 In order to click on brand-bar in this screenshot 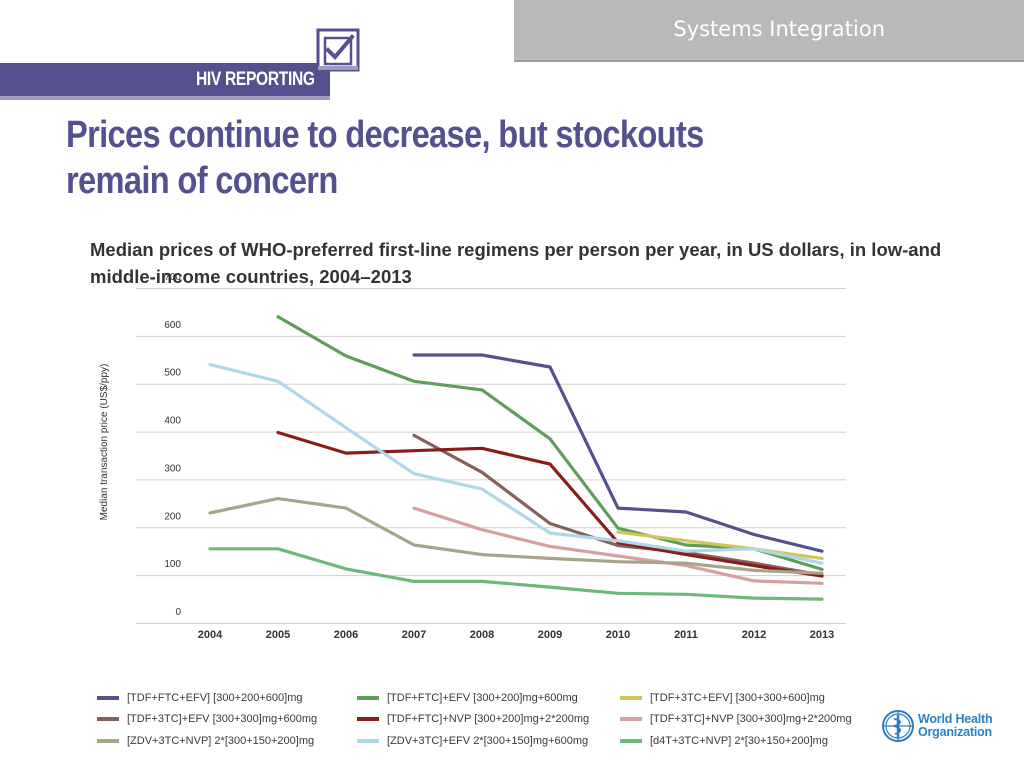, I will do `click(165, 79)`.